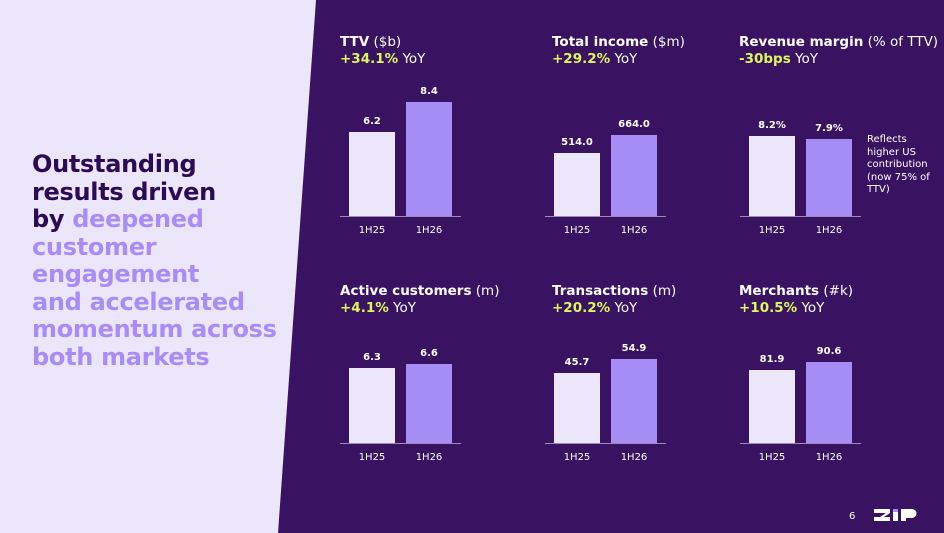 The height and width of the screenshot is (533, 944). I want to click on headline-text: and accelerated, so click(138, 301).